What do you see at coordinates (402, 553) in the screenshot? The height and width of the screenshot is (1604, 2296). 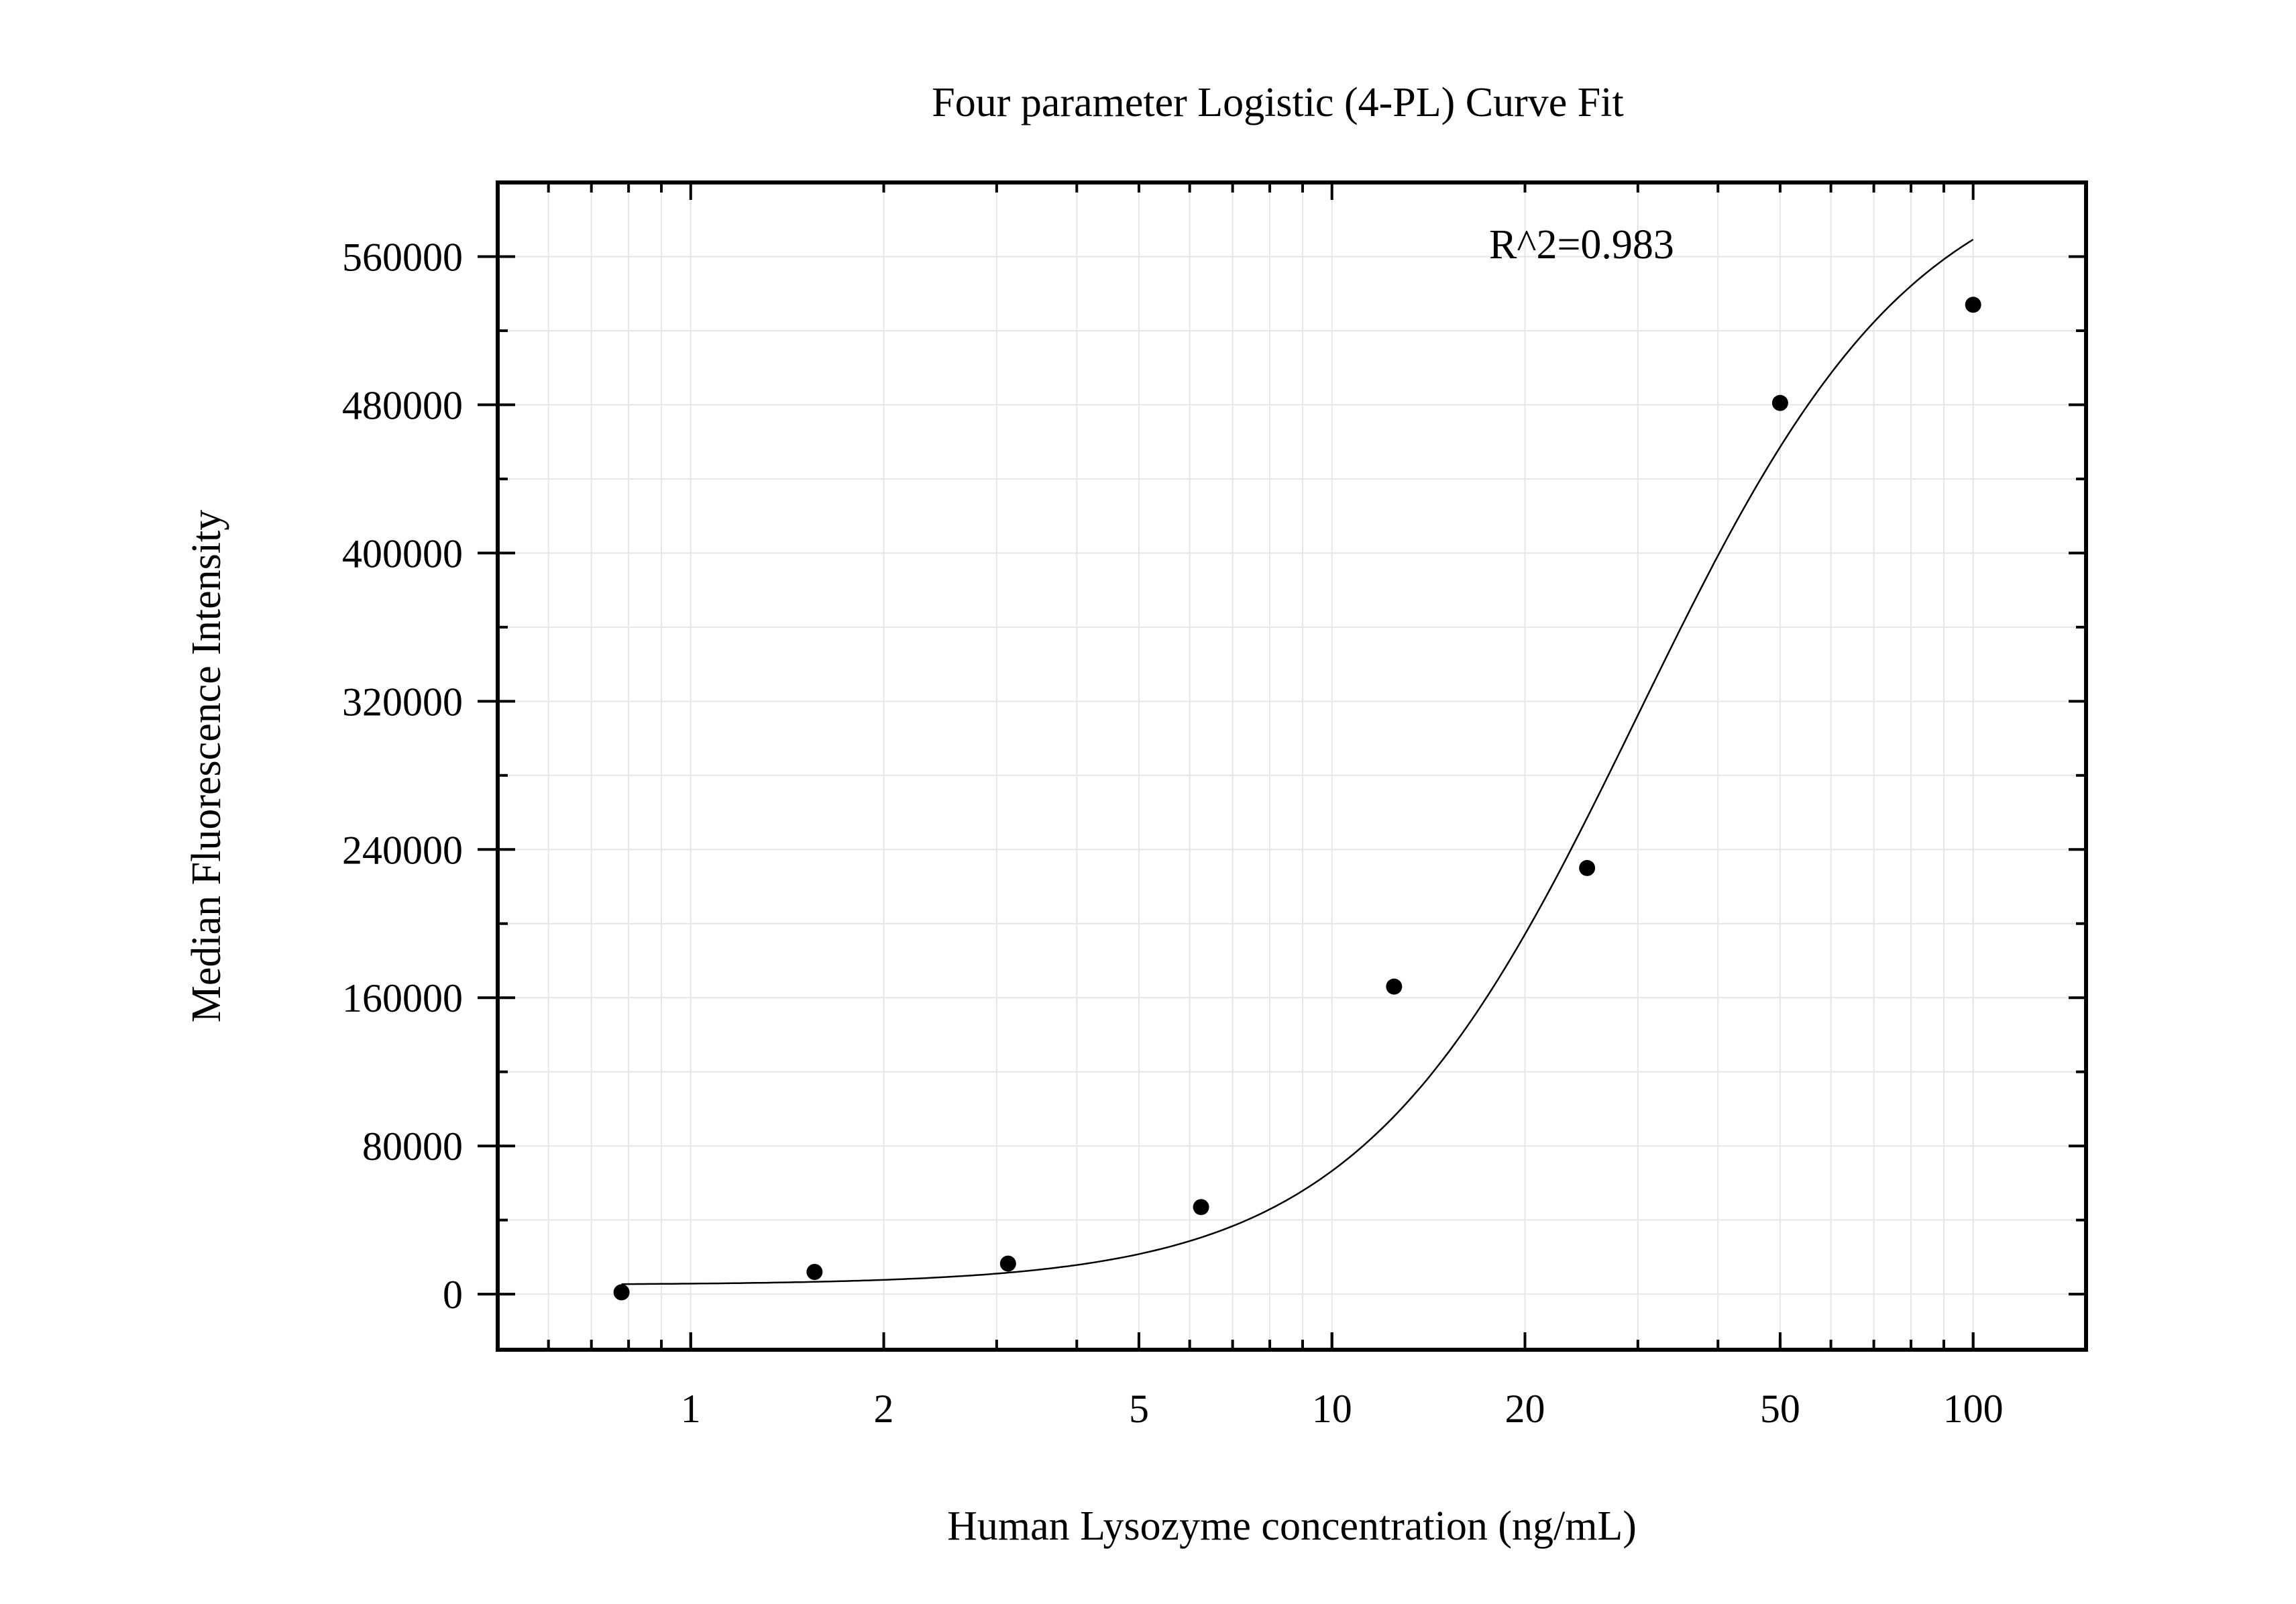 I see `y-tick-label: 400000` at bounding box center [402, 553].